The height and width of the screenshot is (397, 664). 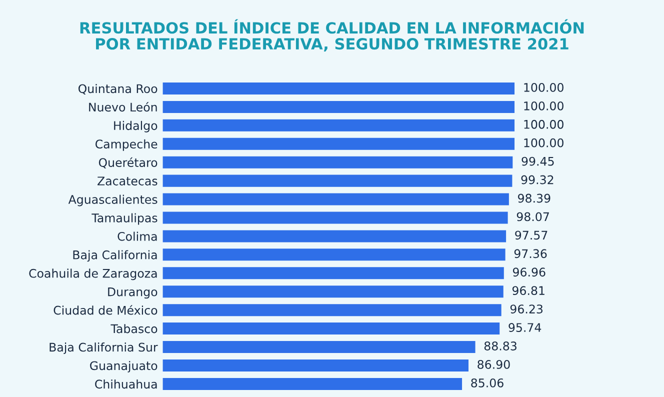 I want to click on y-tick-label: Ciudad de México, so click(x=106, y=310).